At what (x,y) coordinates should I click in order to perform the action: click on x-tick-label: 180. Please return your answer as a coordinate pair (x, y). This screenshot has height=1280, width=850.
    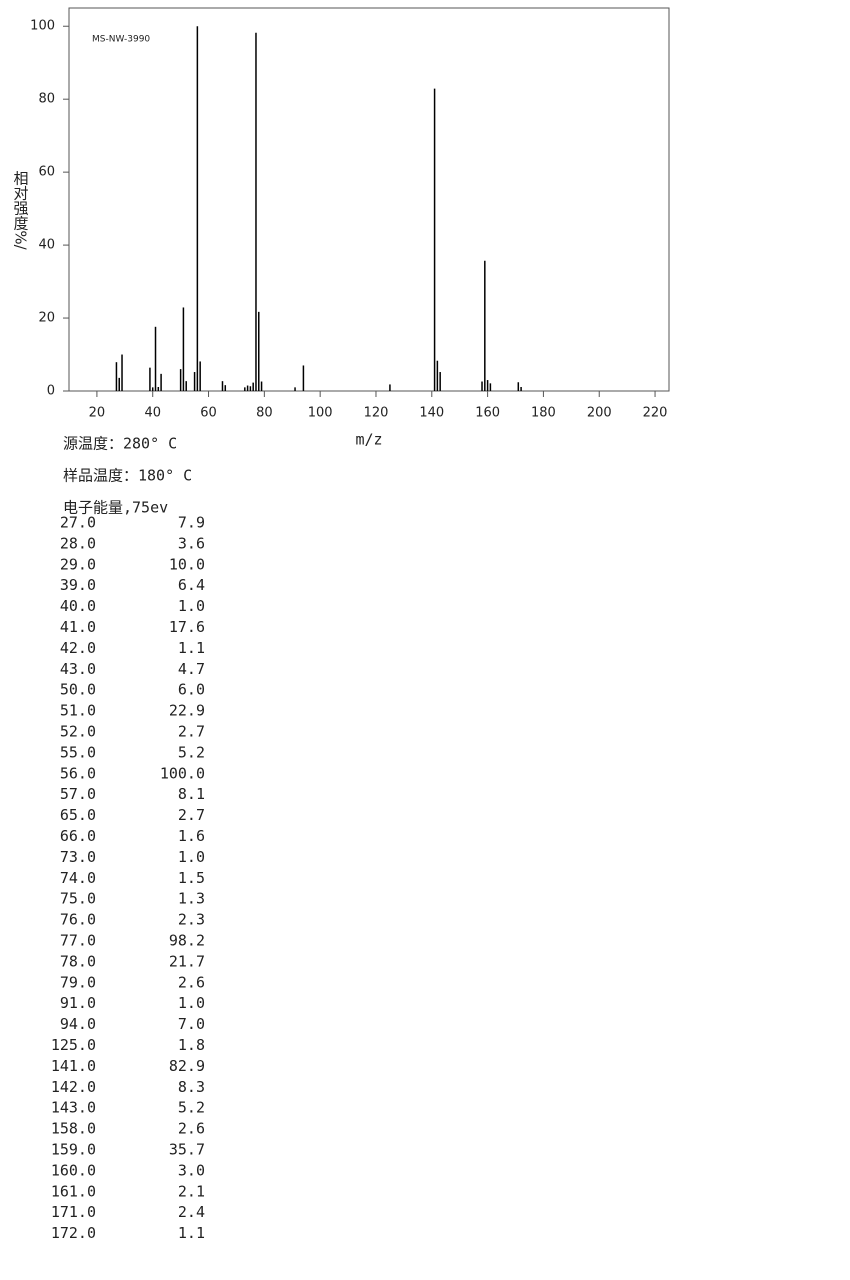
    Looking at the image, I should click on (543, 413).